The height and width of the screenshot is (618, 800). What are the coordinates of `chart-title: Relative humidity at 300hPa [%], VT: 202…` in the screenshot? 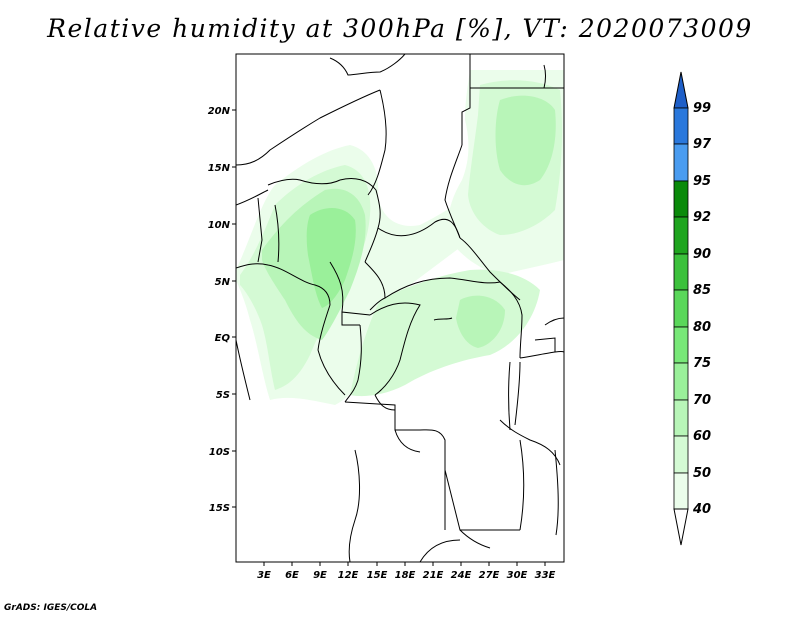 It's located at (400, 28).